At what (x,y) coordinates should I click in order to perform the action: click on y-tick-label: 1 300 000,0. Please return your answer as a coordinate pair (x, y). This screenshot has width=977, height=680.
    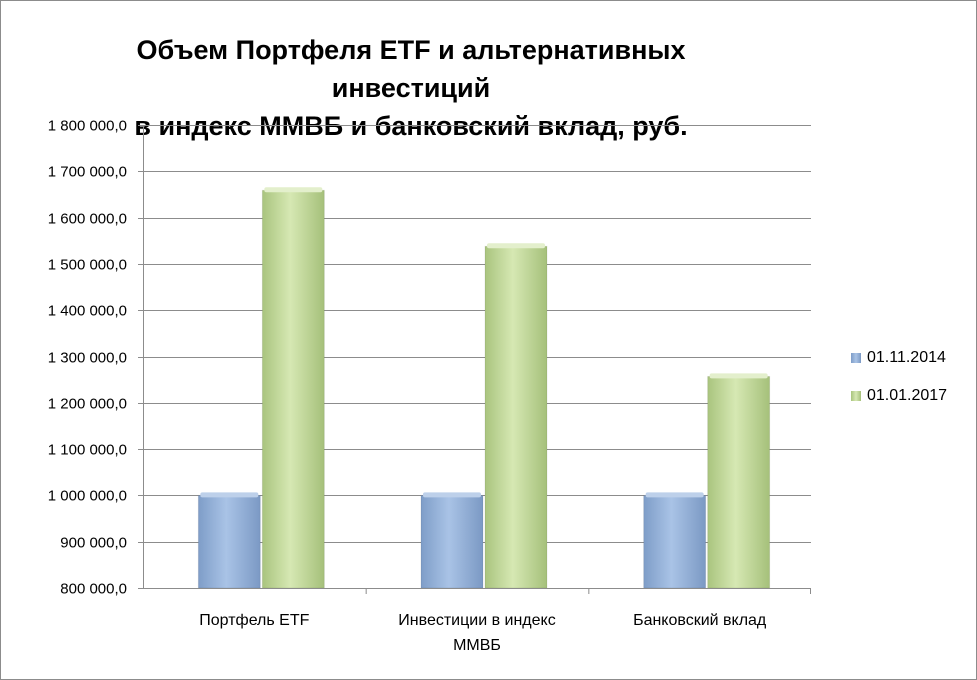
    Looking at the image, I should click on (87, 358).